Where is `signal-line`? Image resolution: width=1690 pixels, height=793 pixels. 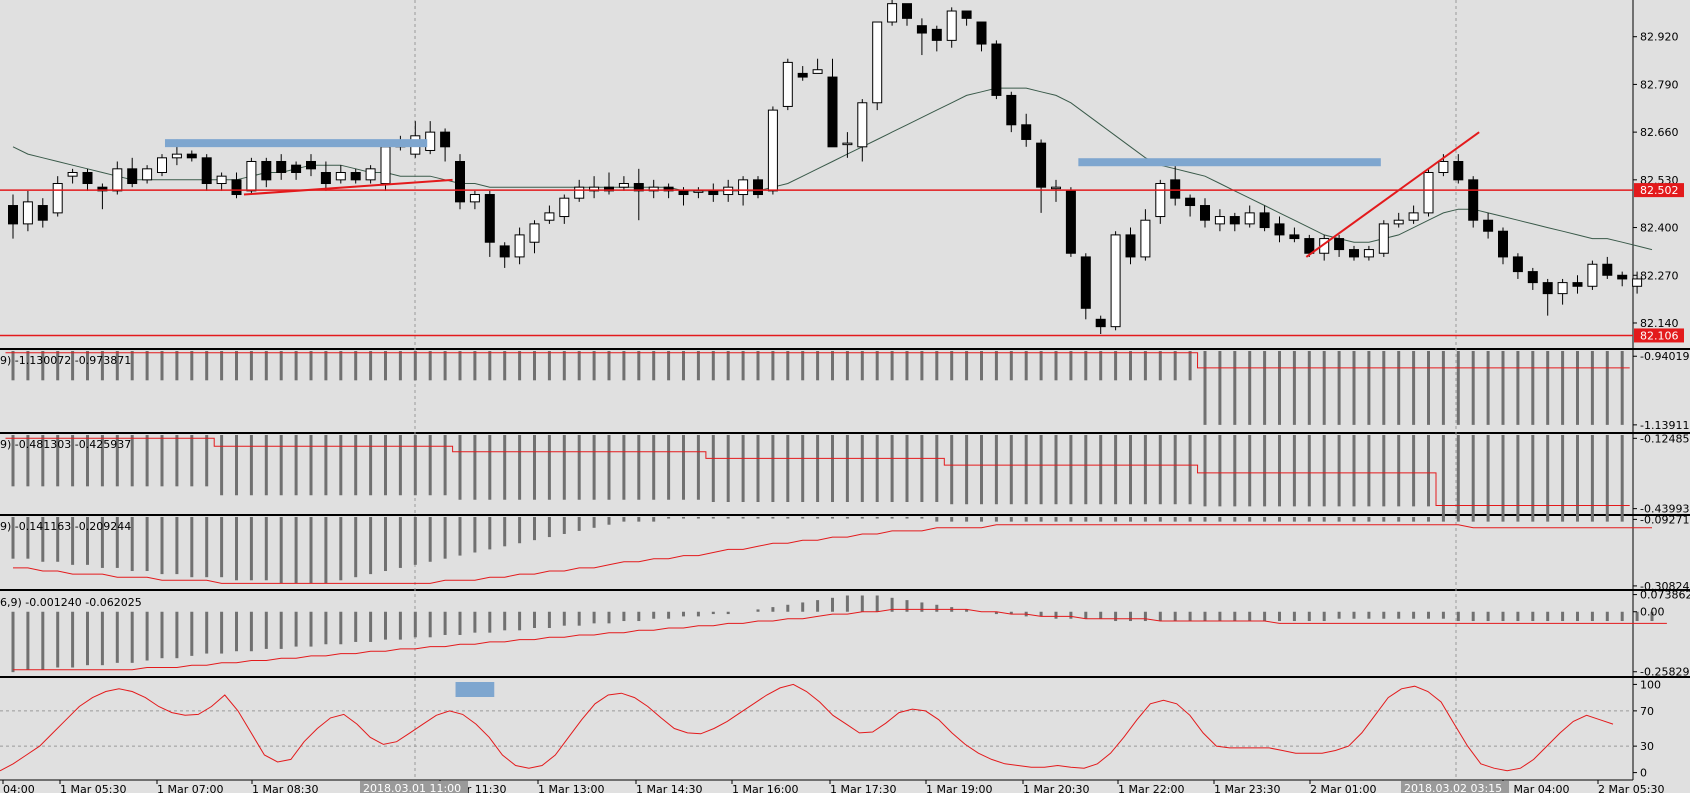 signal-line is located at coordinates (840, 639).